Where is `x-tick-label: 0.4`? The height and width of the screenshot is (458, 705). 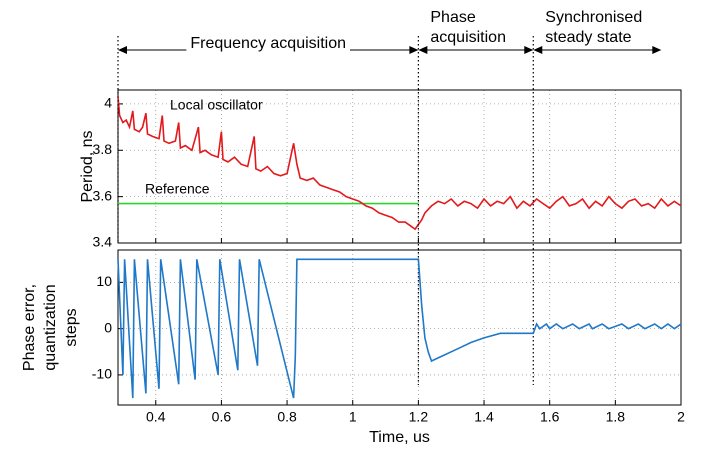
x-tick-label: 0.4 is located at coordinates (156, 417).